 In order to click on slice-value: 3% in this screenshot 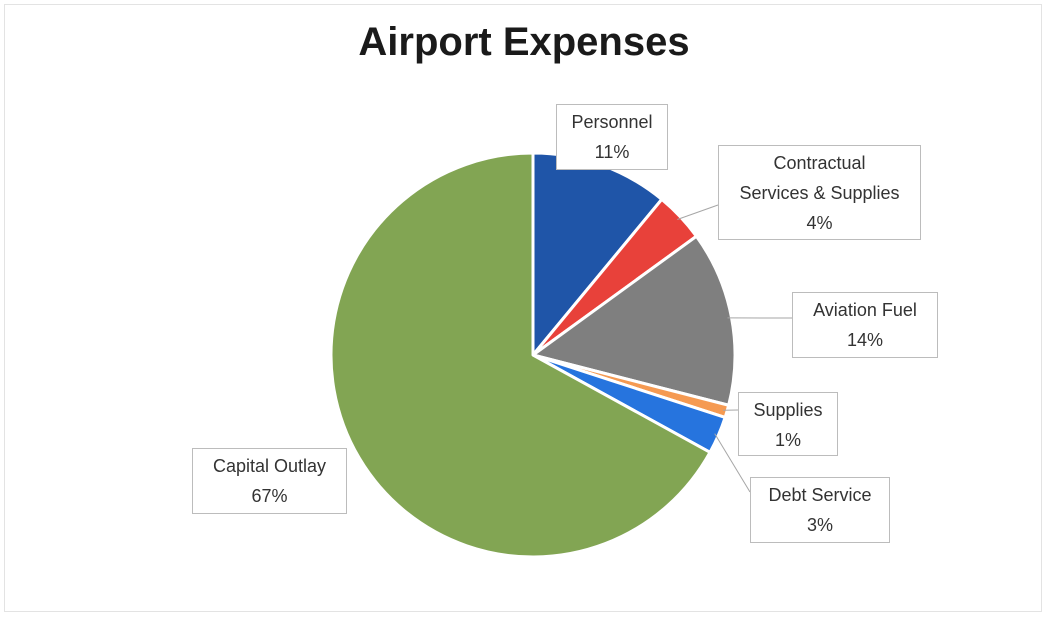, I will do `click(819, 525)`.